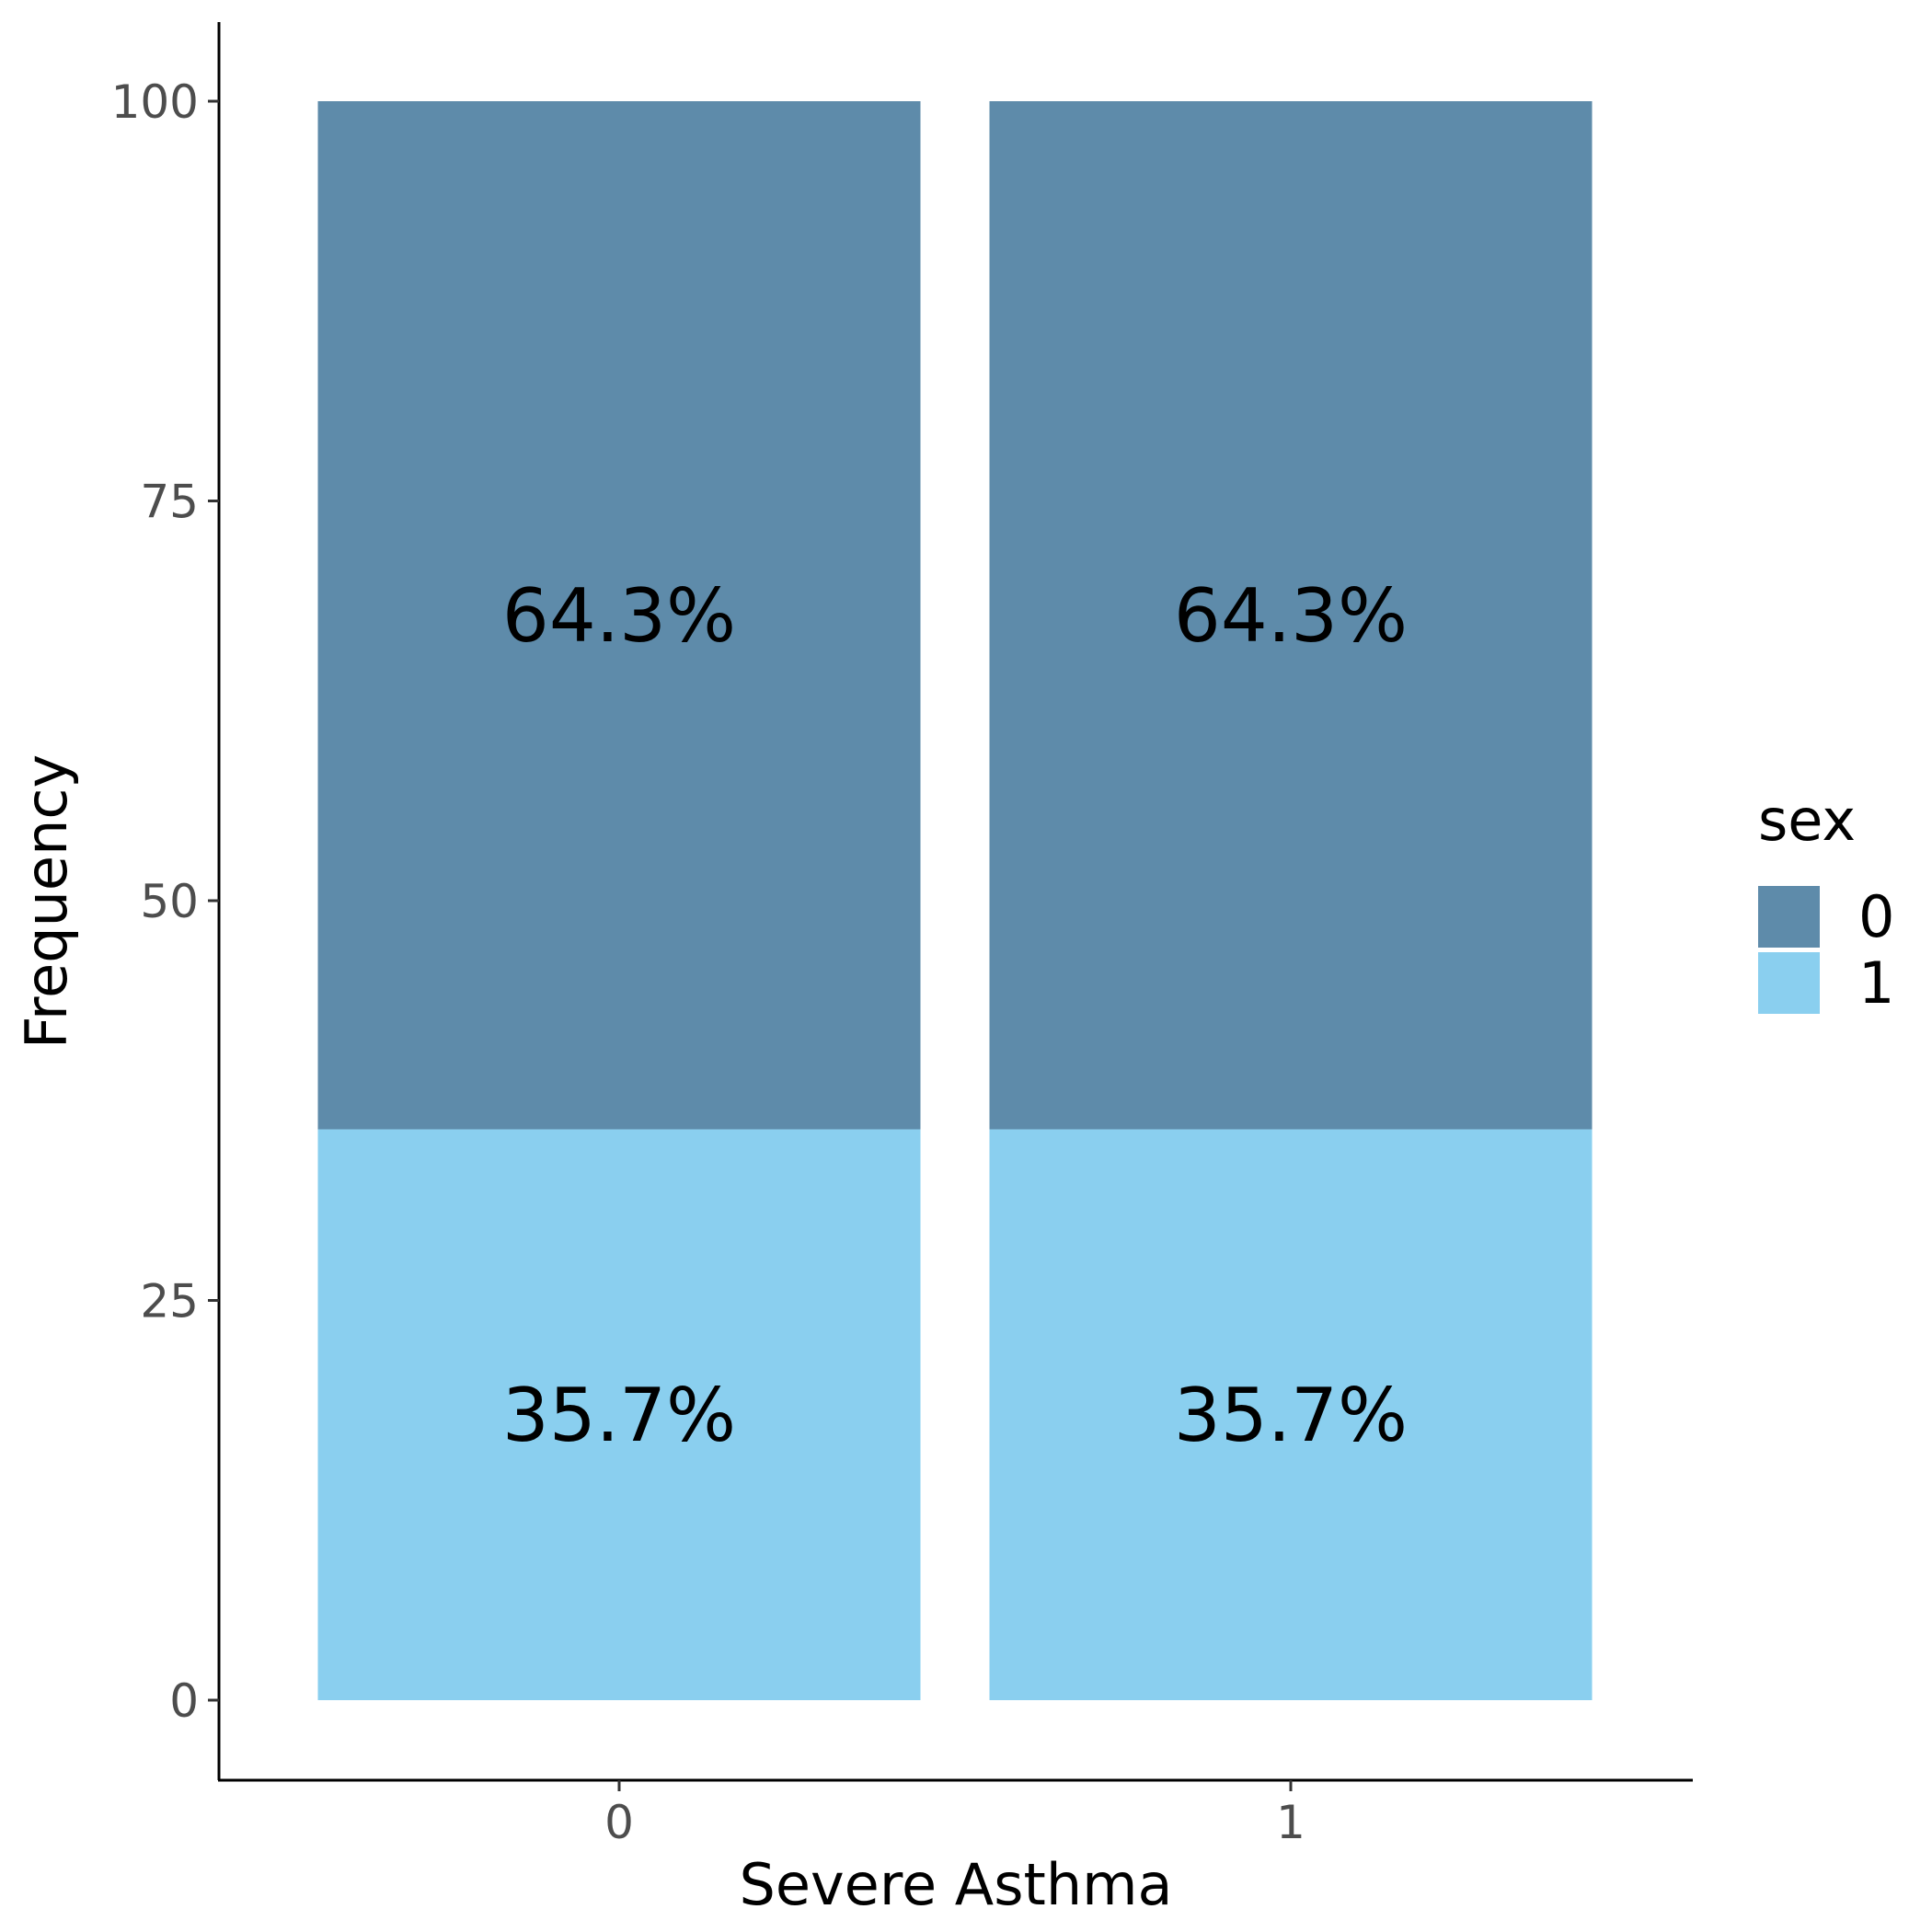  I want to click on y-tick-label: 25, so click(169, 1301).